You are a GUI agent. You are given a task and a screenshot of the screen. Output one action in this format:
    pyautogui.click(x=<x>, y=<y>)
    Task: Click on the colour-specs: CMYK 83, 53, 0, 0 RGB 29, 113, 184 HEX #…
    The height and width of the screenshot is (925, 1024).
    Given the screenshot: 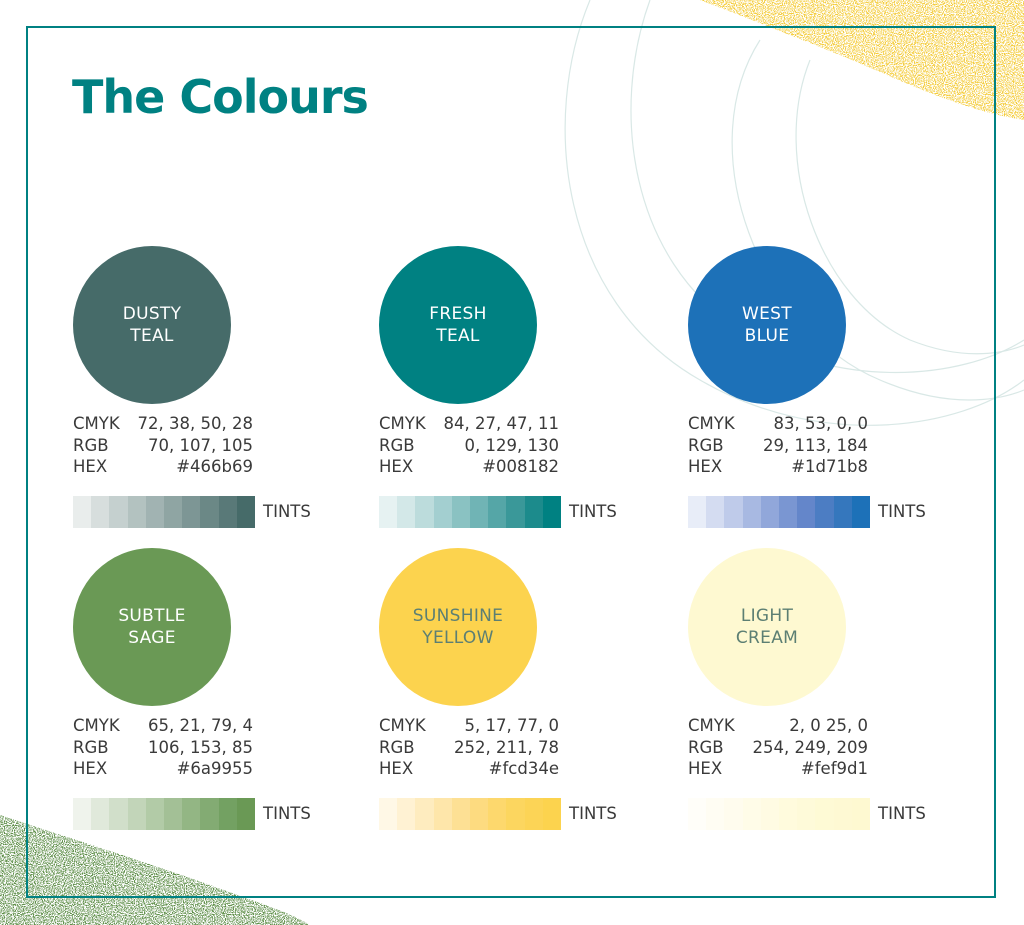 What is the action you would take?
    pyautogui.click(x=778, y=445)
    